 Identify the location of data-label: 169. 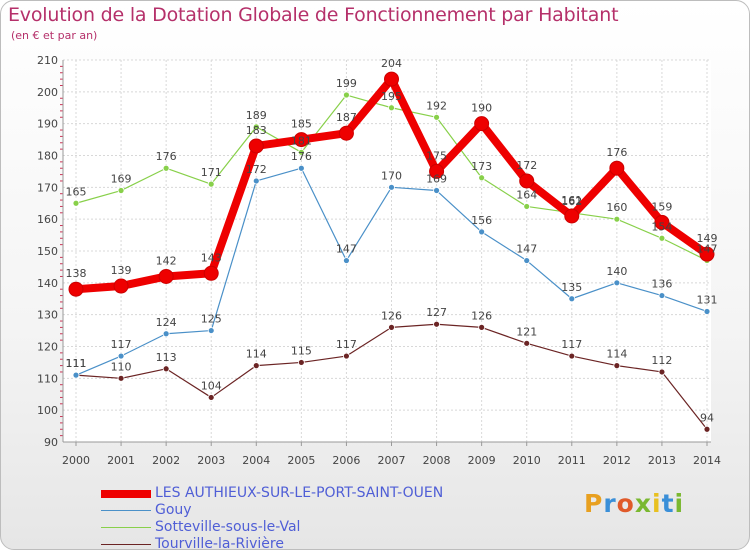
(121, 179).